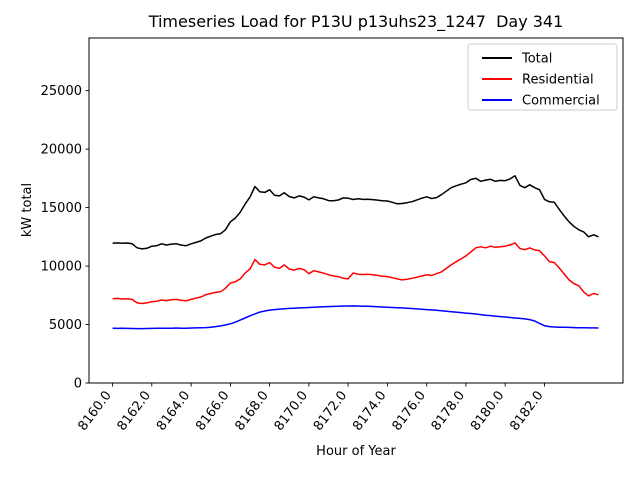 The width and height of the screenshot is (640, 480). What do you see at coordinates (355, 273) in the screenshot?
I see `series-line-residential` at bounding box center [355, 273].